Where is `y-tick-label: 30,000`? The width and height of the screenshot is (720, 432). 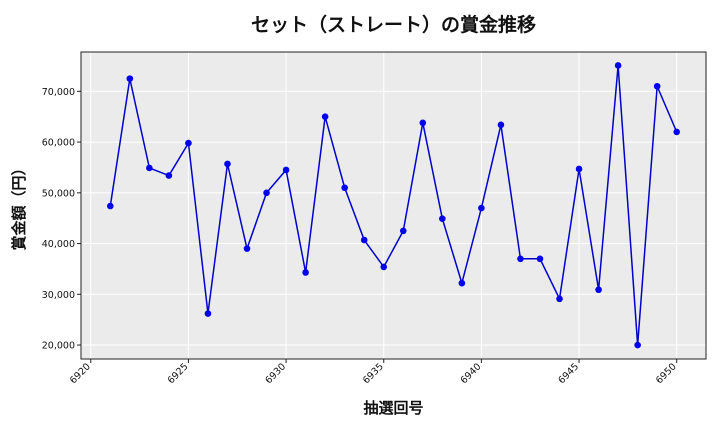
y-tick-label: 30,000 is located at coordinates (58, 295).